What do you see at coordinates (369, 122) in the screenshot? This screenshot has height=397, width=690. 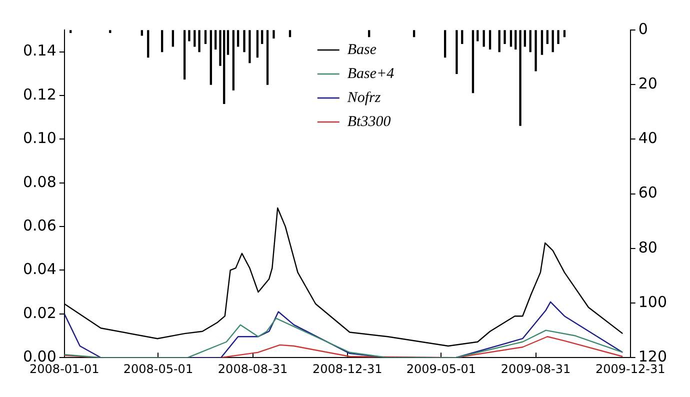 I see `legend-label: Bt3300` at bounding box center [369, 122].